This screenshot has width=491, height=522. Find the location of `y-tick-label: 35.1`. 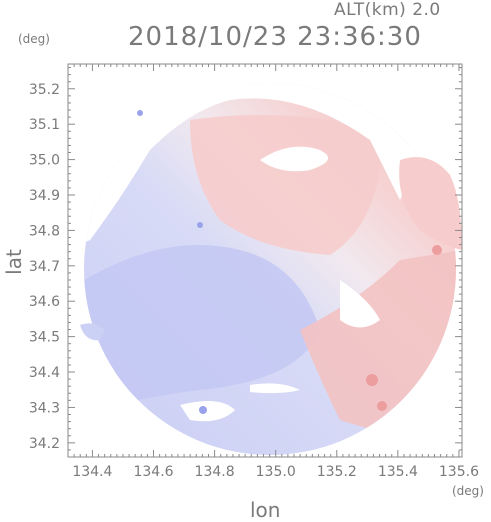

y-tick-label: 35.1 is located at coordinates (44, 125).